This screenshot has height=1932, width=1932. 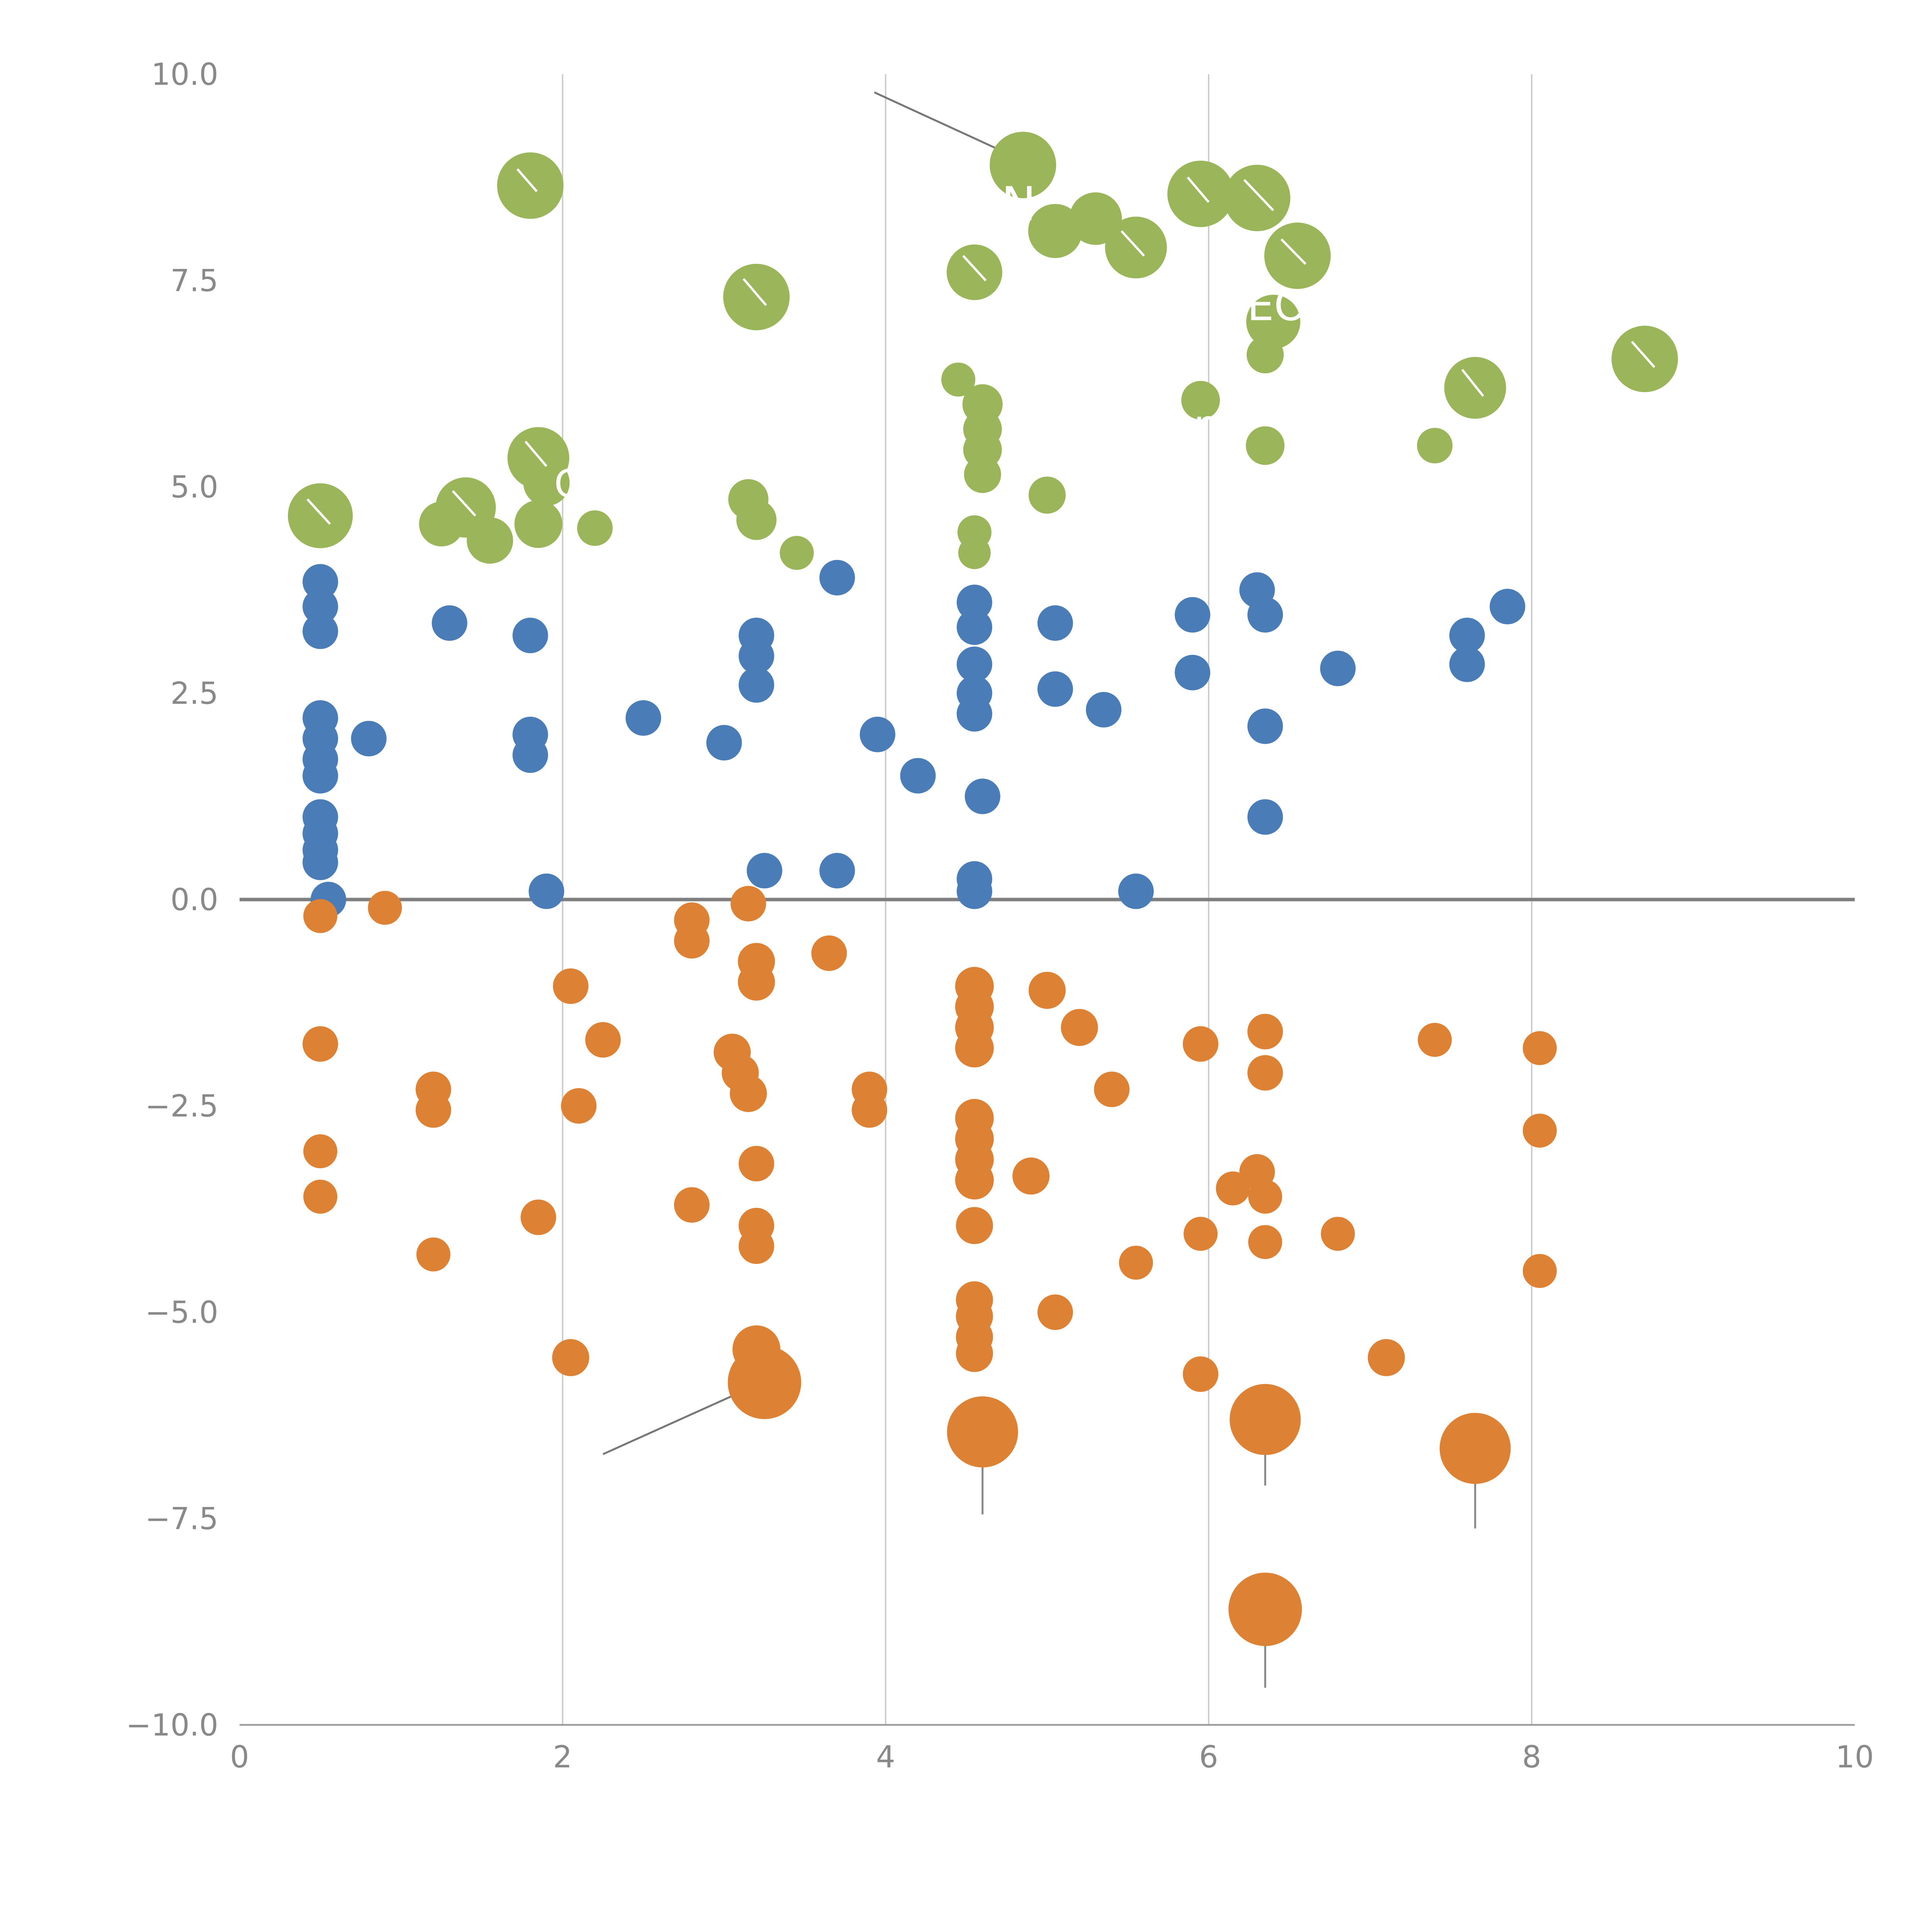 What do you see at coordinates (985, 204) in the screenshot?
I see `annotation-label: MLN` at bounding box center [985, 204].